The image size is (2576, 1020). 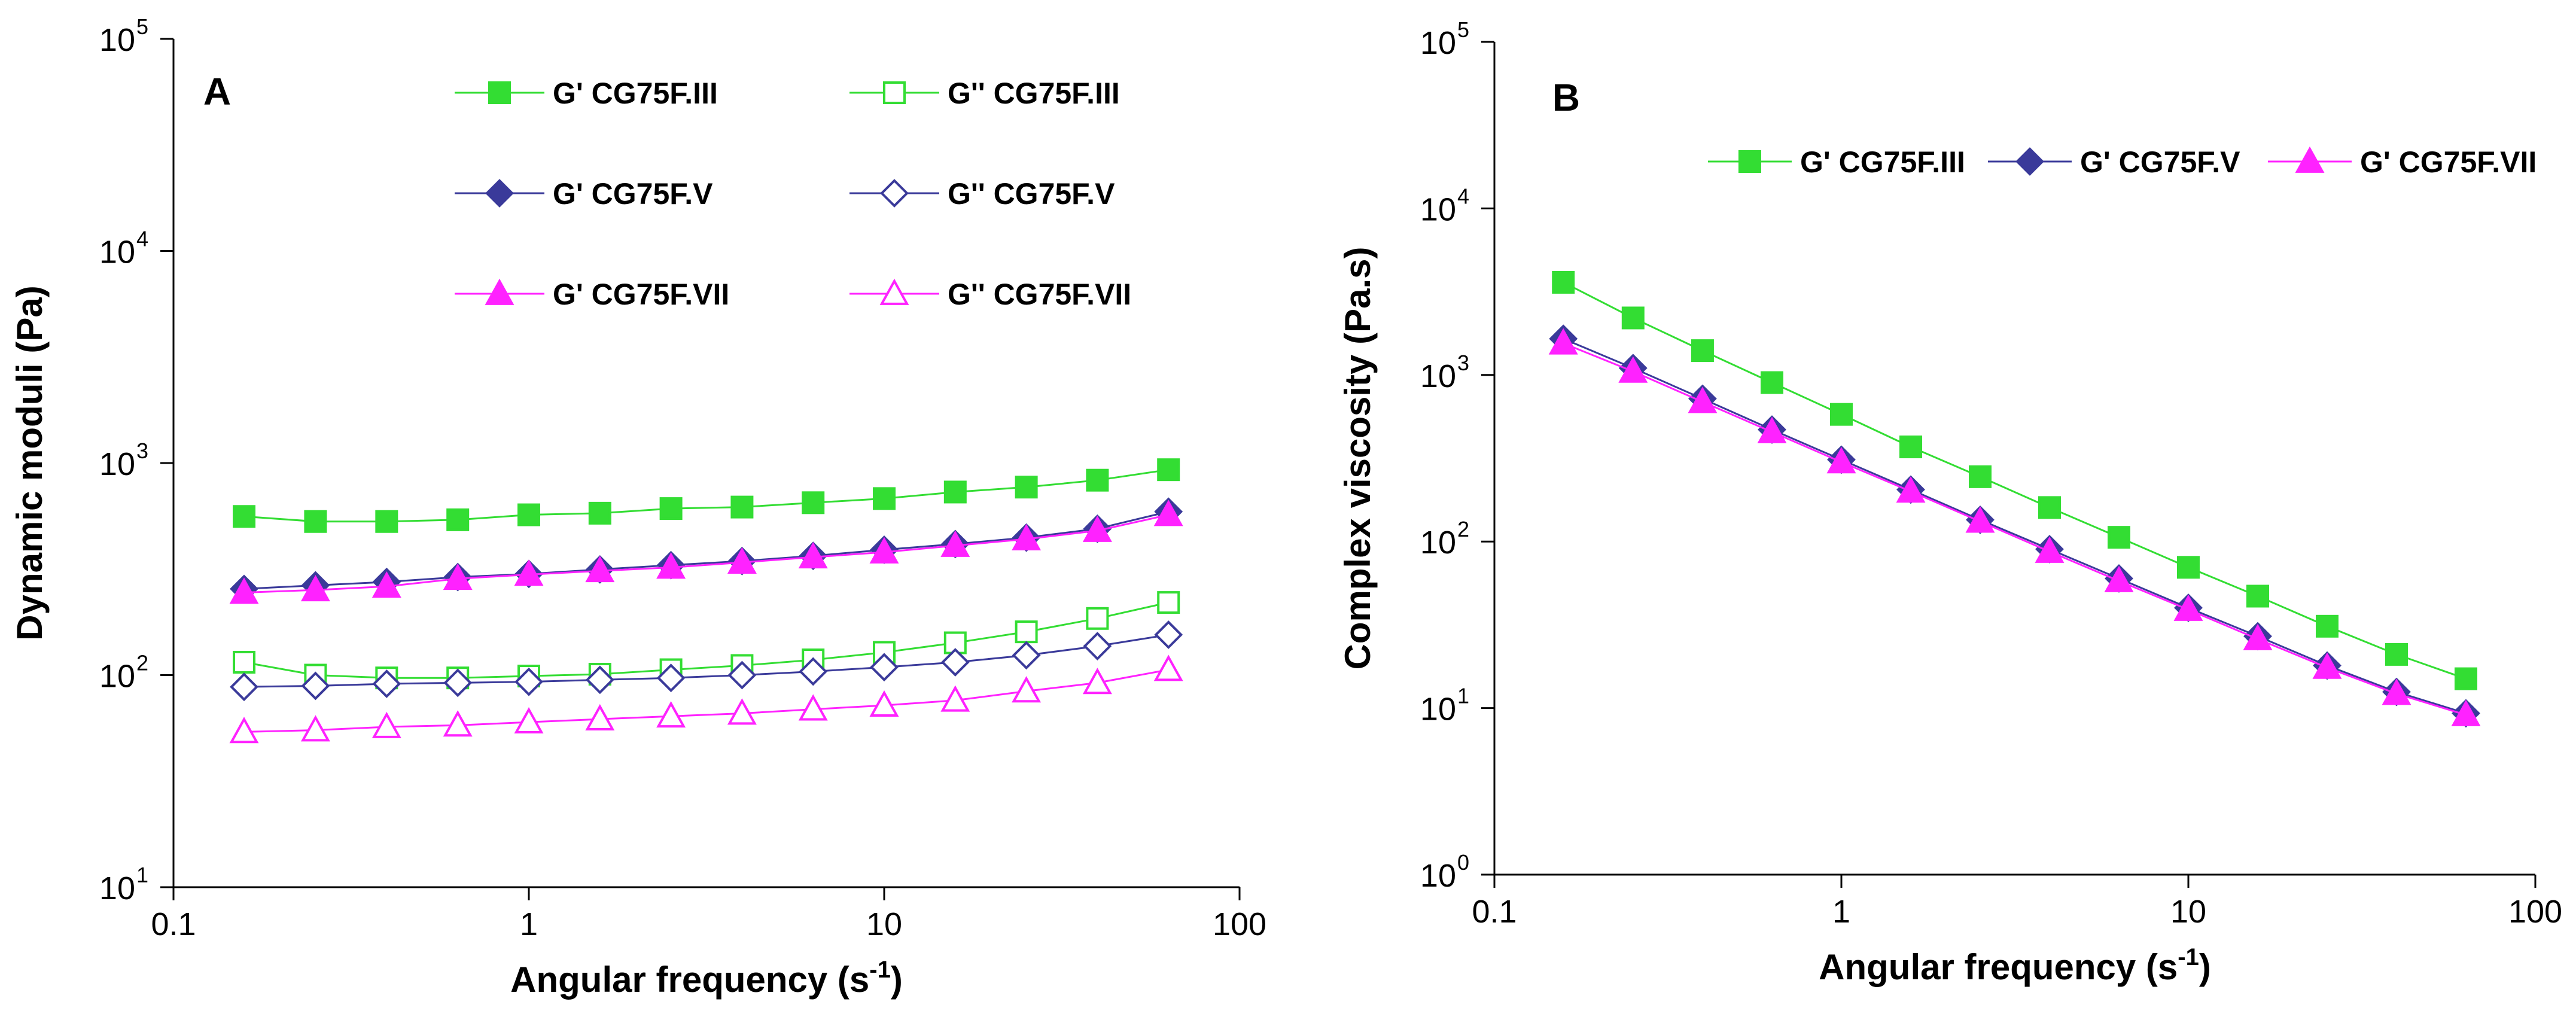 I want to click on y-tick-exponent: 2, so click(x=142, y=663).